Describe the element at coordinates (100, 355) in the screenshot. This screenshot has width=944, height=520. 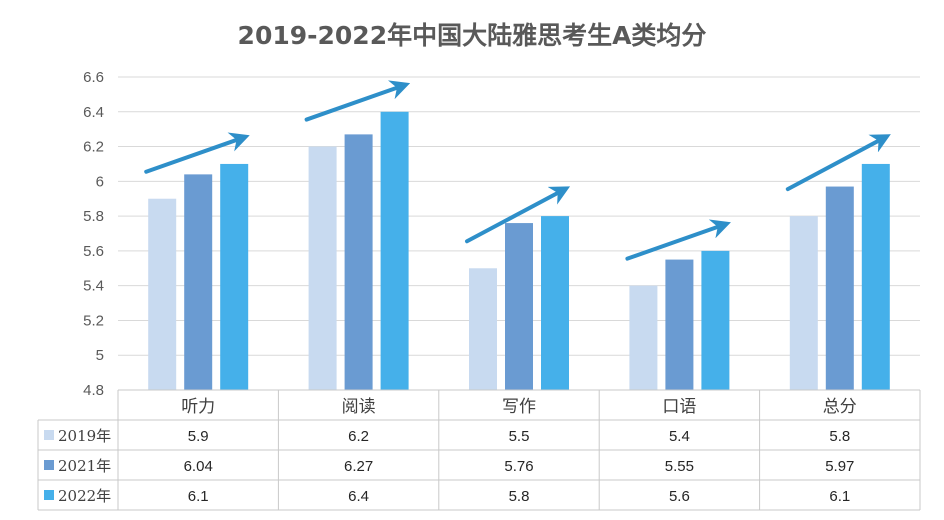
I see `y-tick-label: 5` at that location.